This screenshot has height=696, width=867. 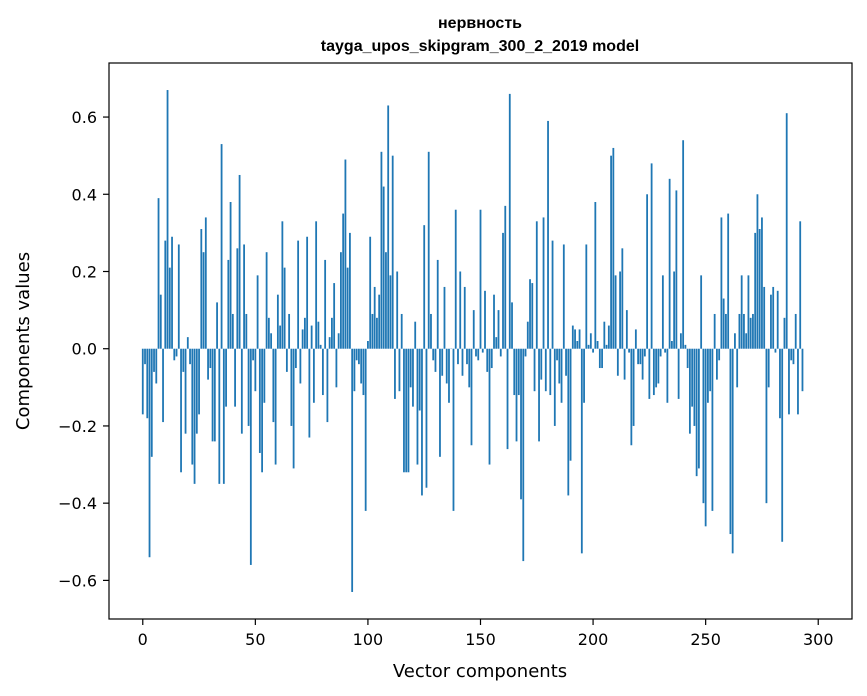 What do you see at coordinates (23, 341) in the screenshot?
I see `y-axis-label: Components values` at bounding box center [23, 341].